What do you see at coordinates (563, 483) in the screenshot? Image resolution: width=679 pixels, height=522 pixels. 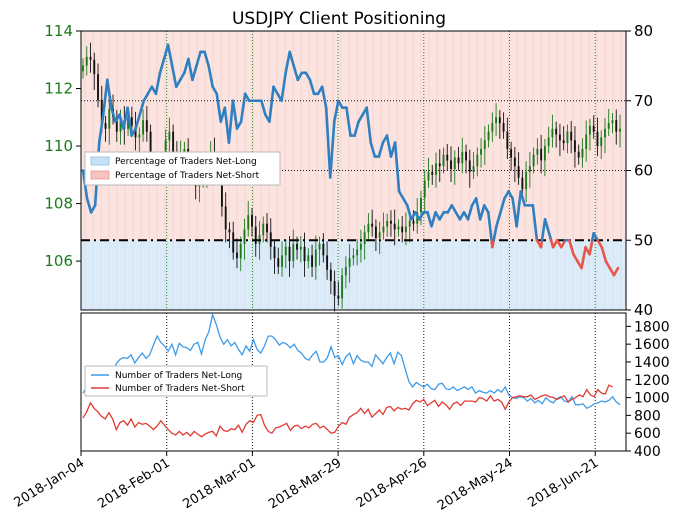 I see `x-tick-label: 2018-Jun-21` at bounding box center [563, 483].